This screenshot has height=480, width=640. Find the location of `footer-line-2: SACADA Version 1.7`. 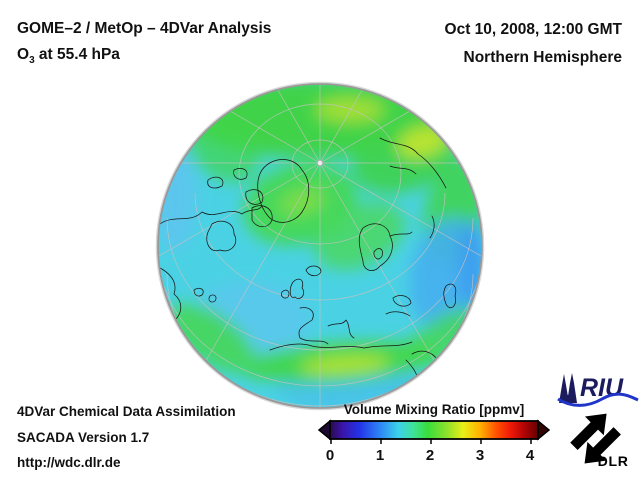

footer-line-2: SACADA Version 1.7 is located at coordinates (83, 437).